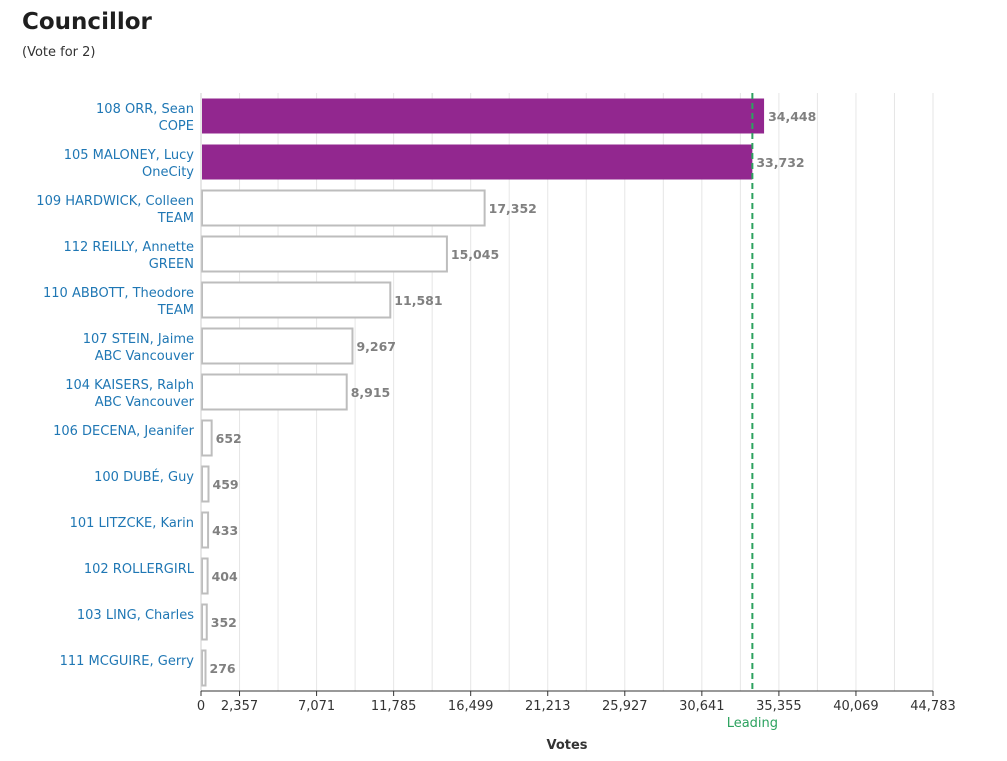 Image resolution: width=1007 pixels, height=761 pixels. Describe the element at coordinates (128, 247) in the screenshot. I see `candidate-name: 112 REILLY, Annette` at that location.